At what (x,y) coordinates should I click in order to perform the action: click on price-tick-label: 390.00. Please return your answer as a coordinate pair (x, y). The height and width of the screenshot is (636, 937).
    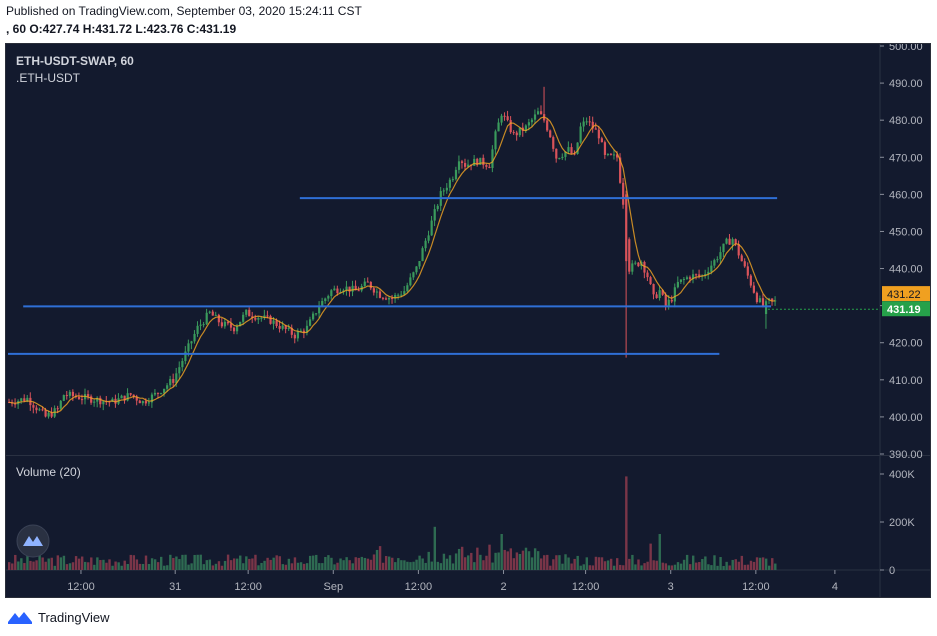
    Looking at the image, I should click on (906, 455).